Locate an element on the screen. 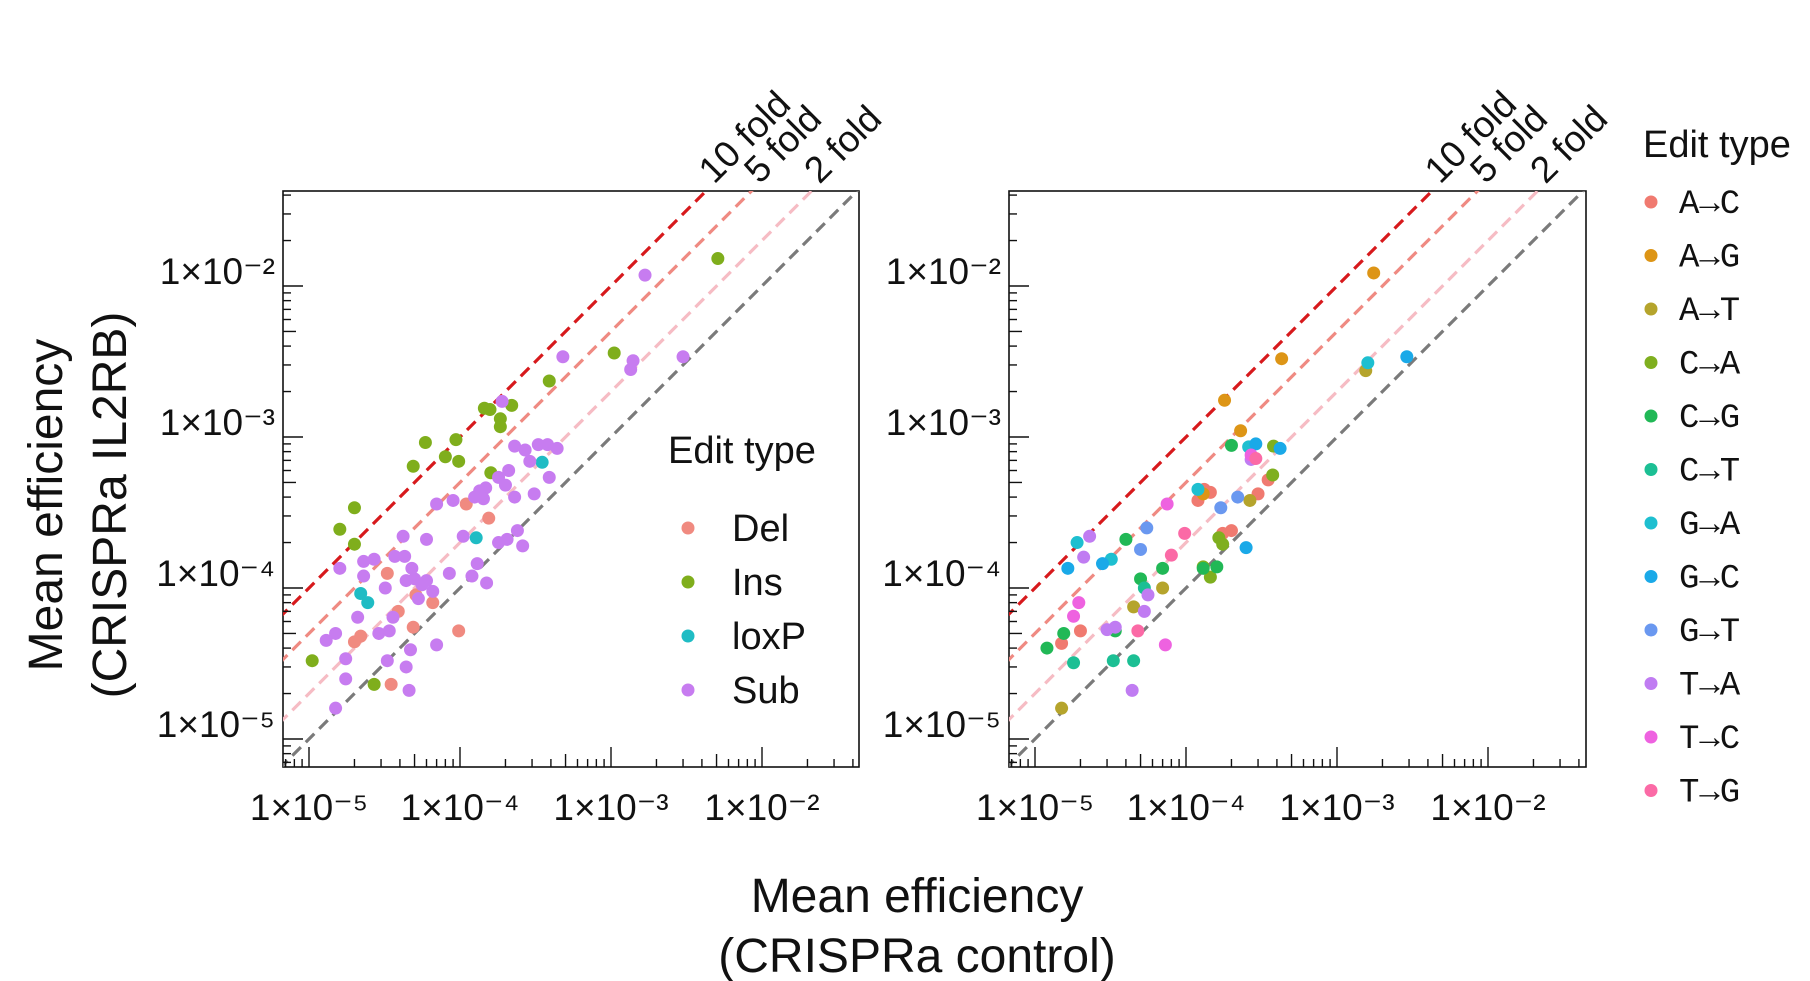 The image size is (1810, 981). legend-label: G→A is located at coordinates (1710, 526).